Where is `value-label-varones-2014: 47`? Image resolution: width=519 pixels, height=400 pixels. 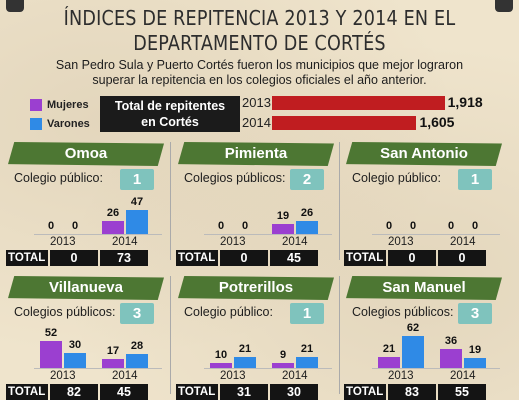
value-label-varones-2014: 47 is located at coordinates (137, 201).